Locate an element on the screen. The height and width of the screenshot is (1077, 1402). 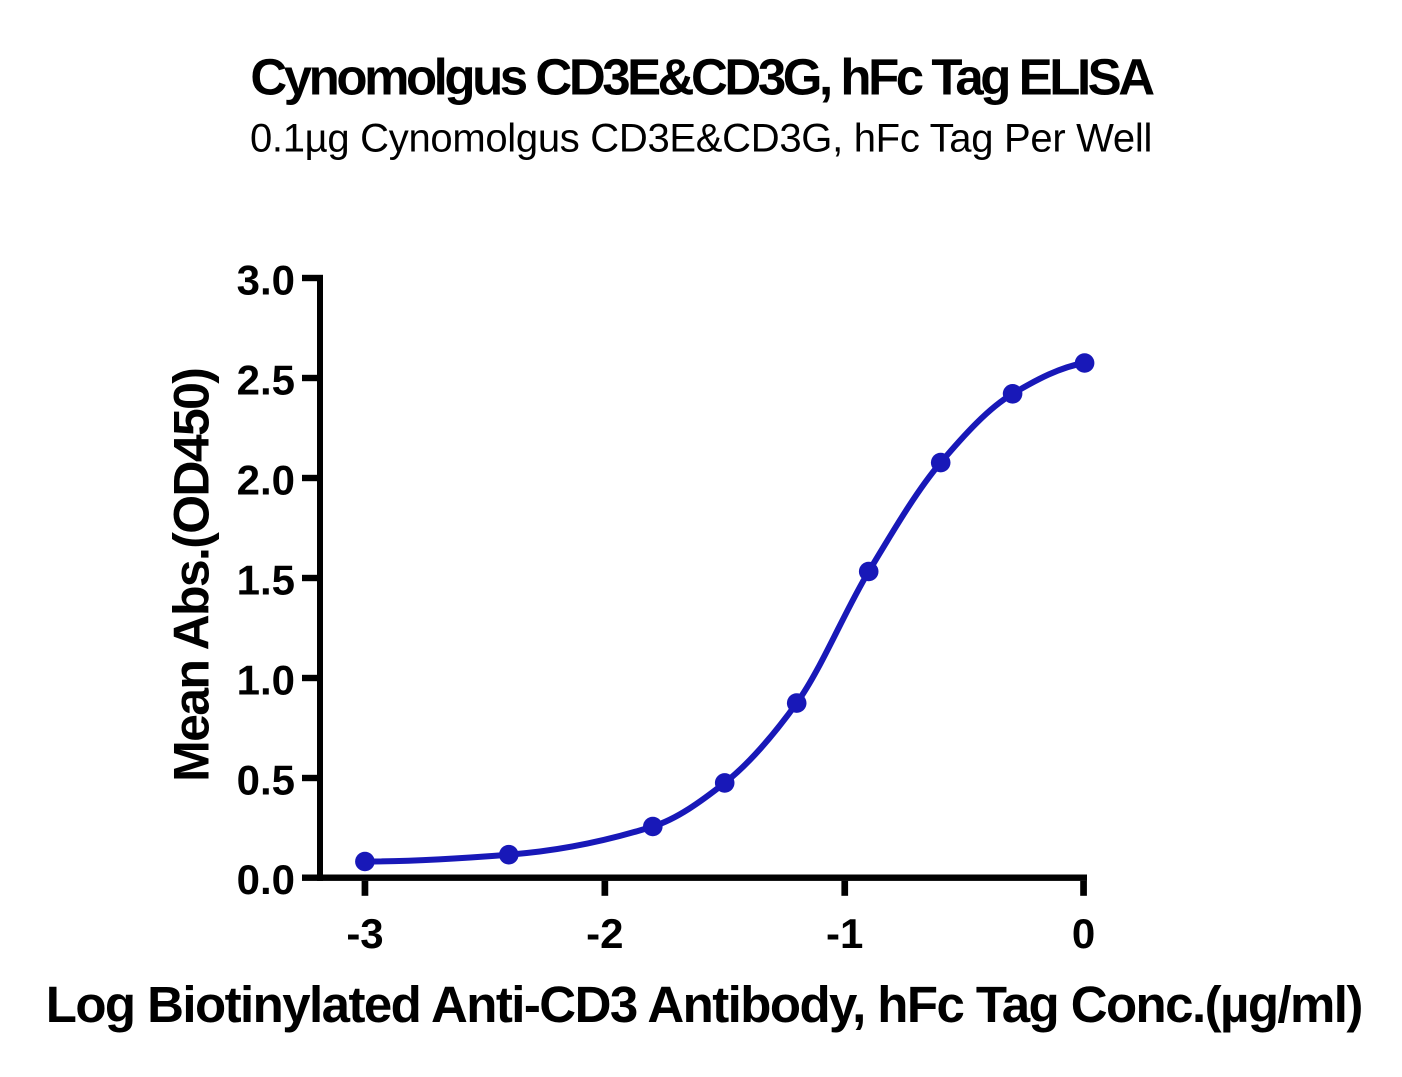
svg-text: 0.5 is located at coordinates (266, 779).